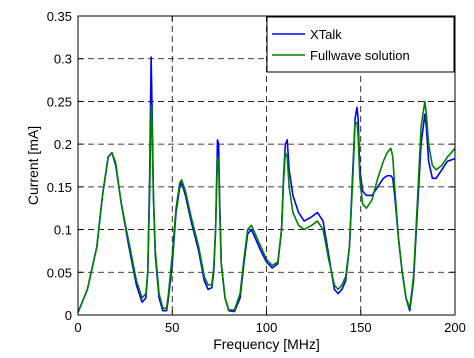 The height and width of the screenshot is (358, 474). I want to click on x-tick-label: 150, so click(361, 327).